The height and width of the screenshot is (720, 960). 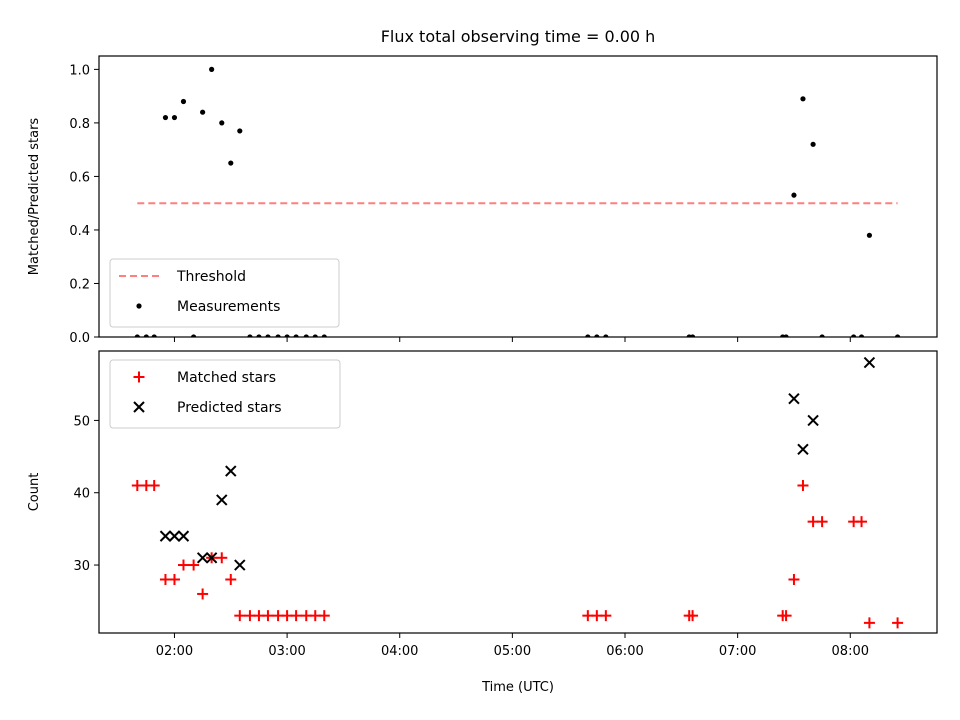 I want to click on y-tick-label: 0.8, so click(x=79, y=124).